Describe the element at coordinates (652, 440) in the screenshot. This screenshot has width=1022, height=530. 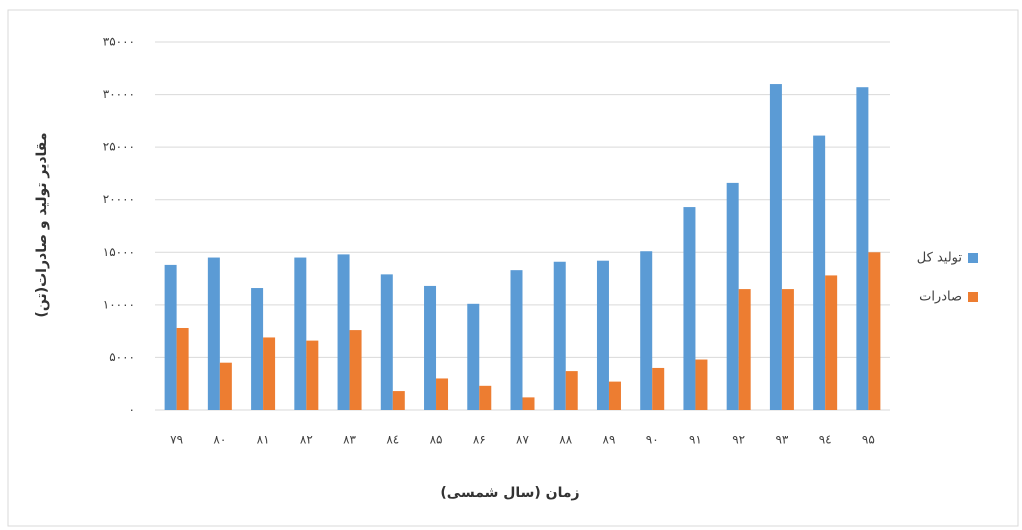
I see `x-tick-label: ۹۰` at that location.